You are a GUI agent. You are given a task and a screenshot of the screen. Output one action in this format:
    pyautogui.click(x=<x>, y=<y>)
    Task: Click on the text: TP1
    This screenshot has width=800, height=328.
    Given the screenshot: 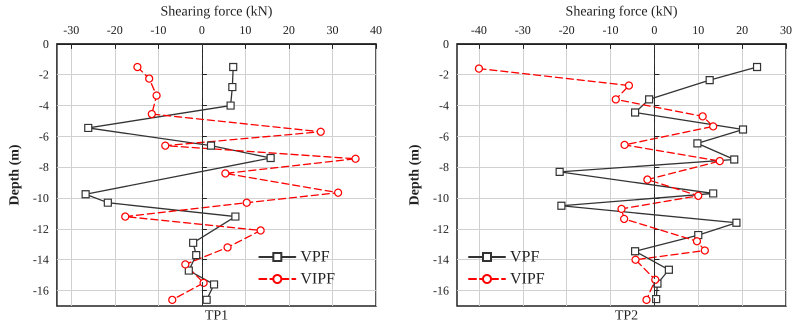 What is the action you would take?
    pyautogui.click(x=216, y=316)
    